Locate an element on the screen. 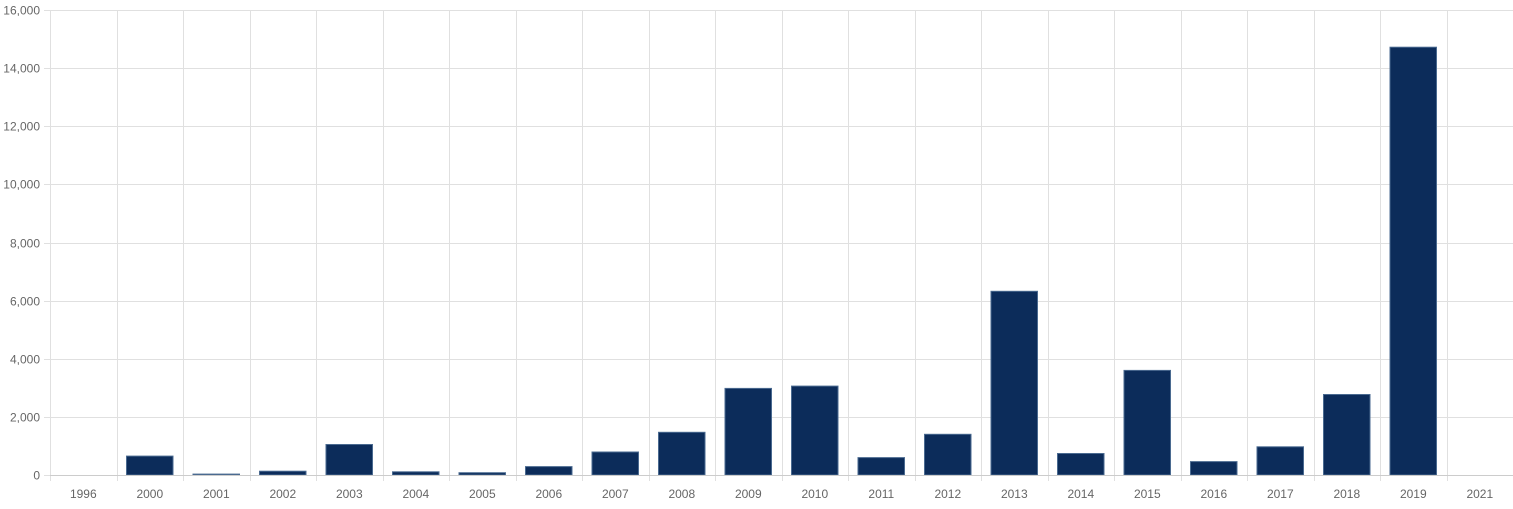 The width and height of the screenshot is (1513, 509). x-tick-label: 2015 is located at coordinates (1147, 494).